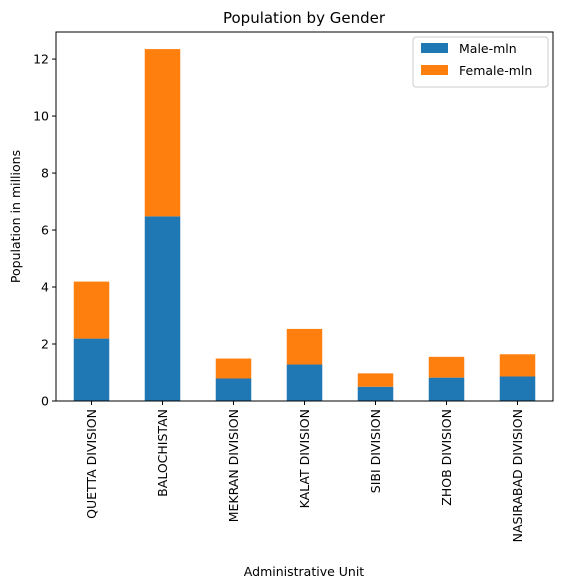 Image resolution: width=562 pixels, height=588 pixels. What do you see at coordinates (91, 464) in the screenshot?
I see `x-tick-label: QUETTA DIVISION` at bounding box center [91, 464].